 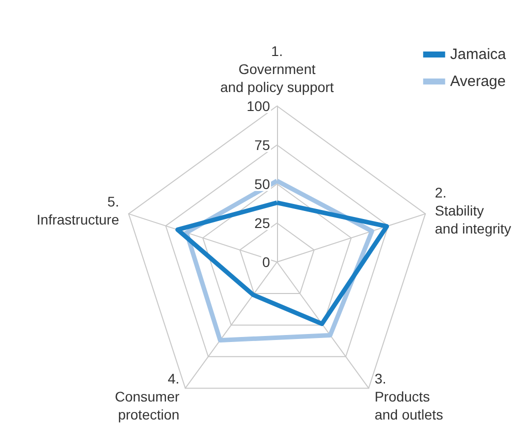 I want to click on y-tick-label: 100, so click(x=258, y=106).